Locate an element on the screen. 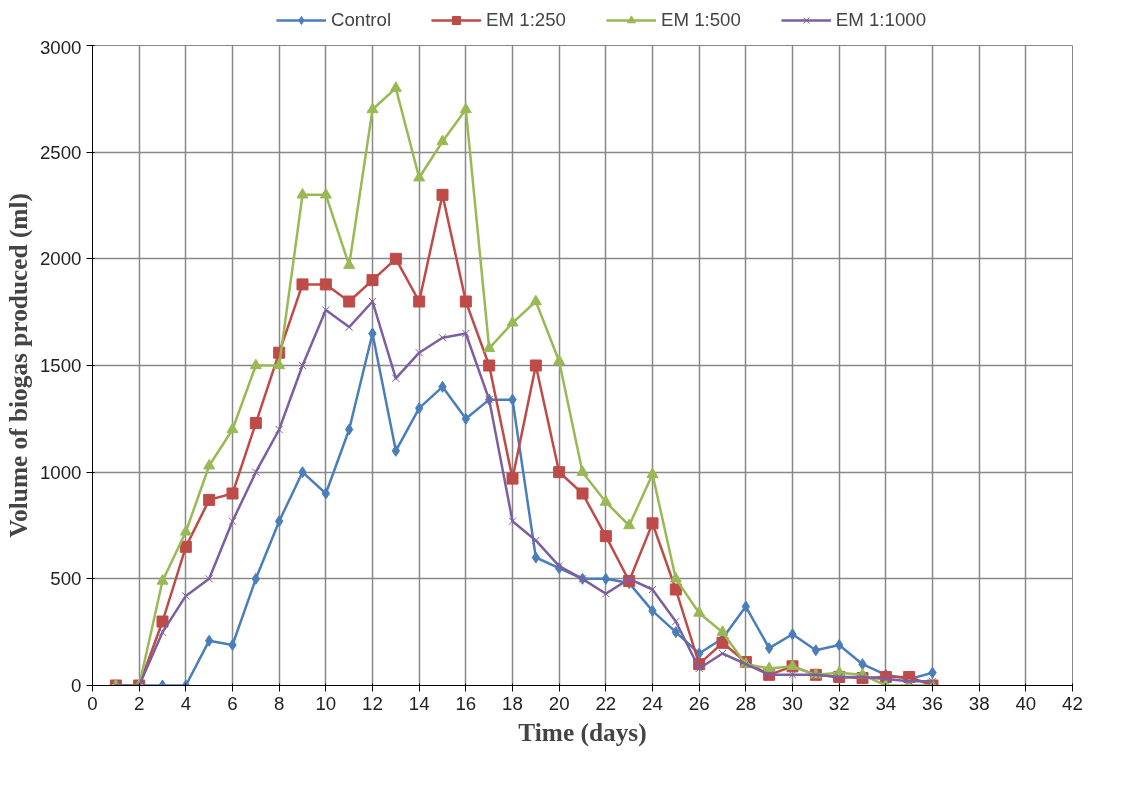 The height and width of the screenshot is (803, 1136). x-tick-label: 36 is located at coordinates (932, 703).